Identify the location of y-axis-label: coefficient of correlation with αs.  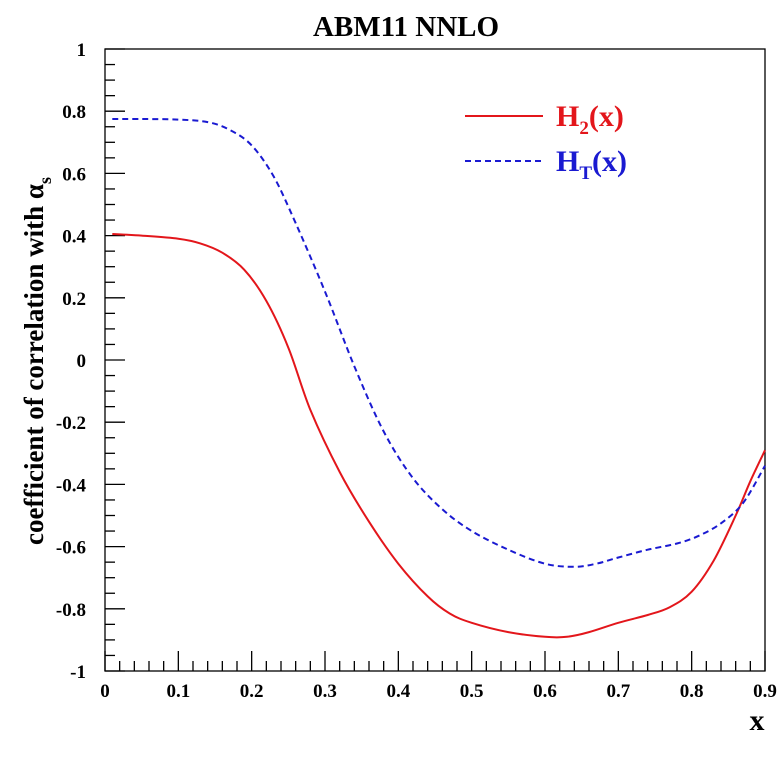
(37, 361).